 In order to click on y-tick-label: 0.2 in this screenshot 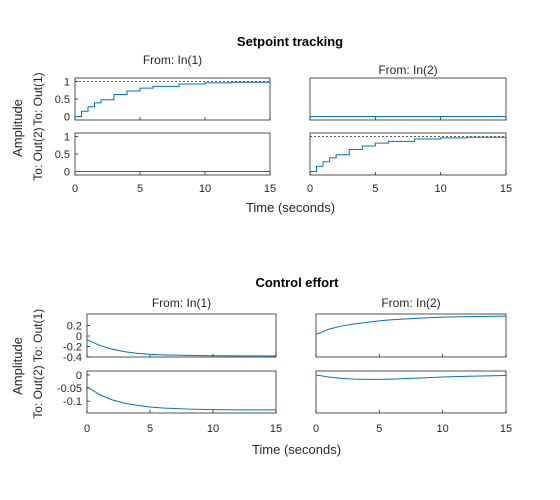, I will do `click(74, 327)`.